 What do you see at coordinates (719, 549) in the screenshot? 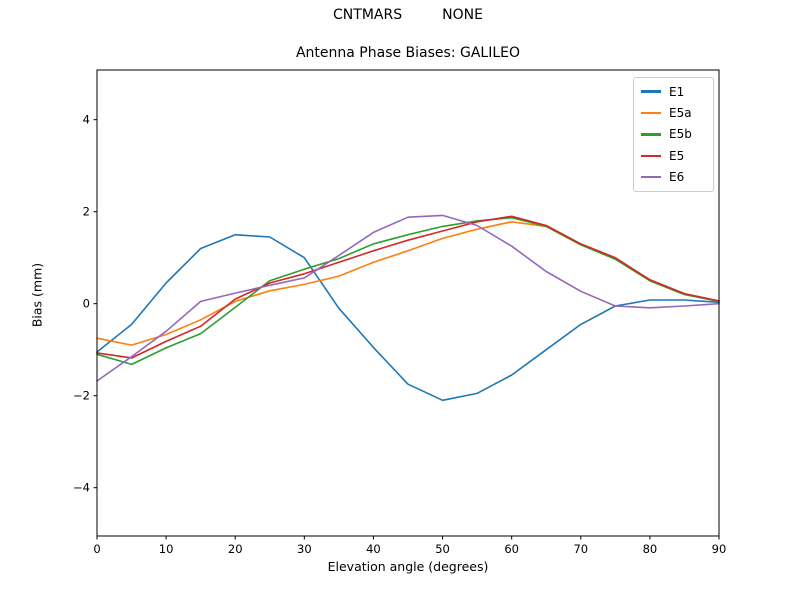
I see `x-tick-label: 90` at bounding box center [719, 549].